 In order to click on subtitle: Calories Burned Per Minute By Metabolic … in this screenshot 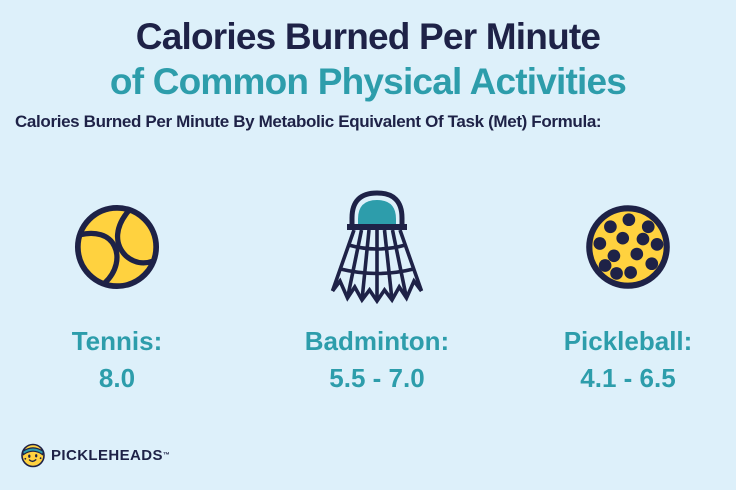, I will do `click(308, 121)`.